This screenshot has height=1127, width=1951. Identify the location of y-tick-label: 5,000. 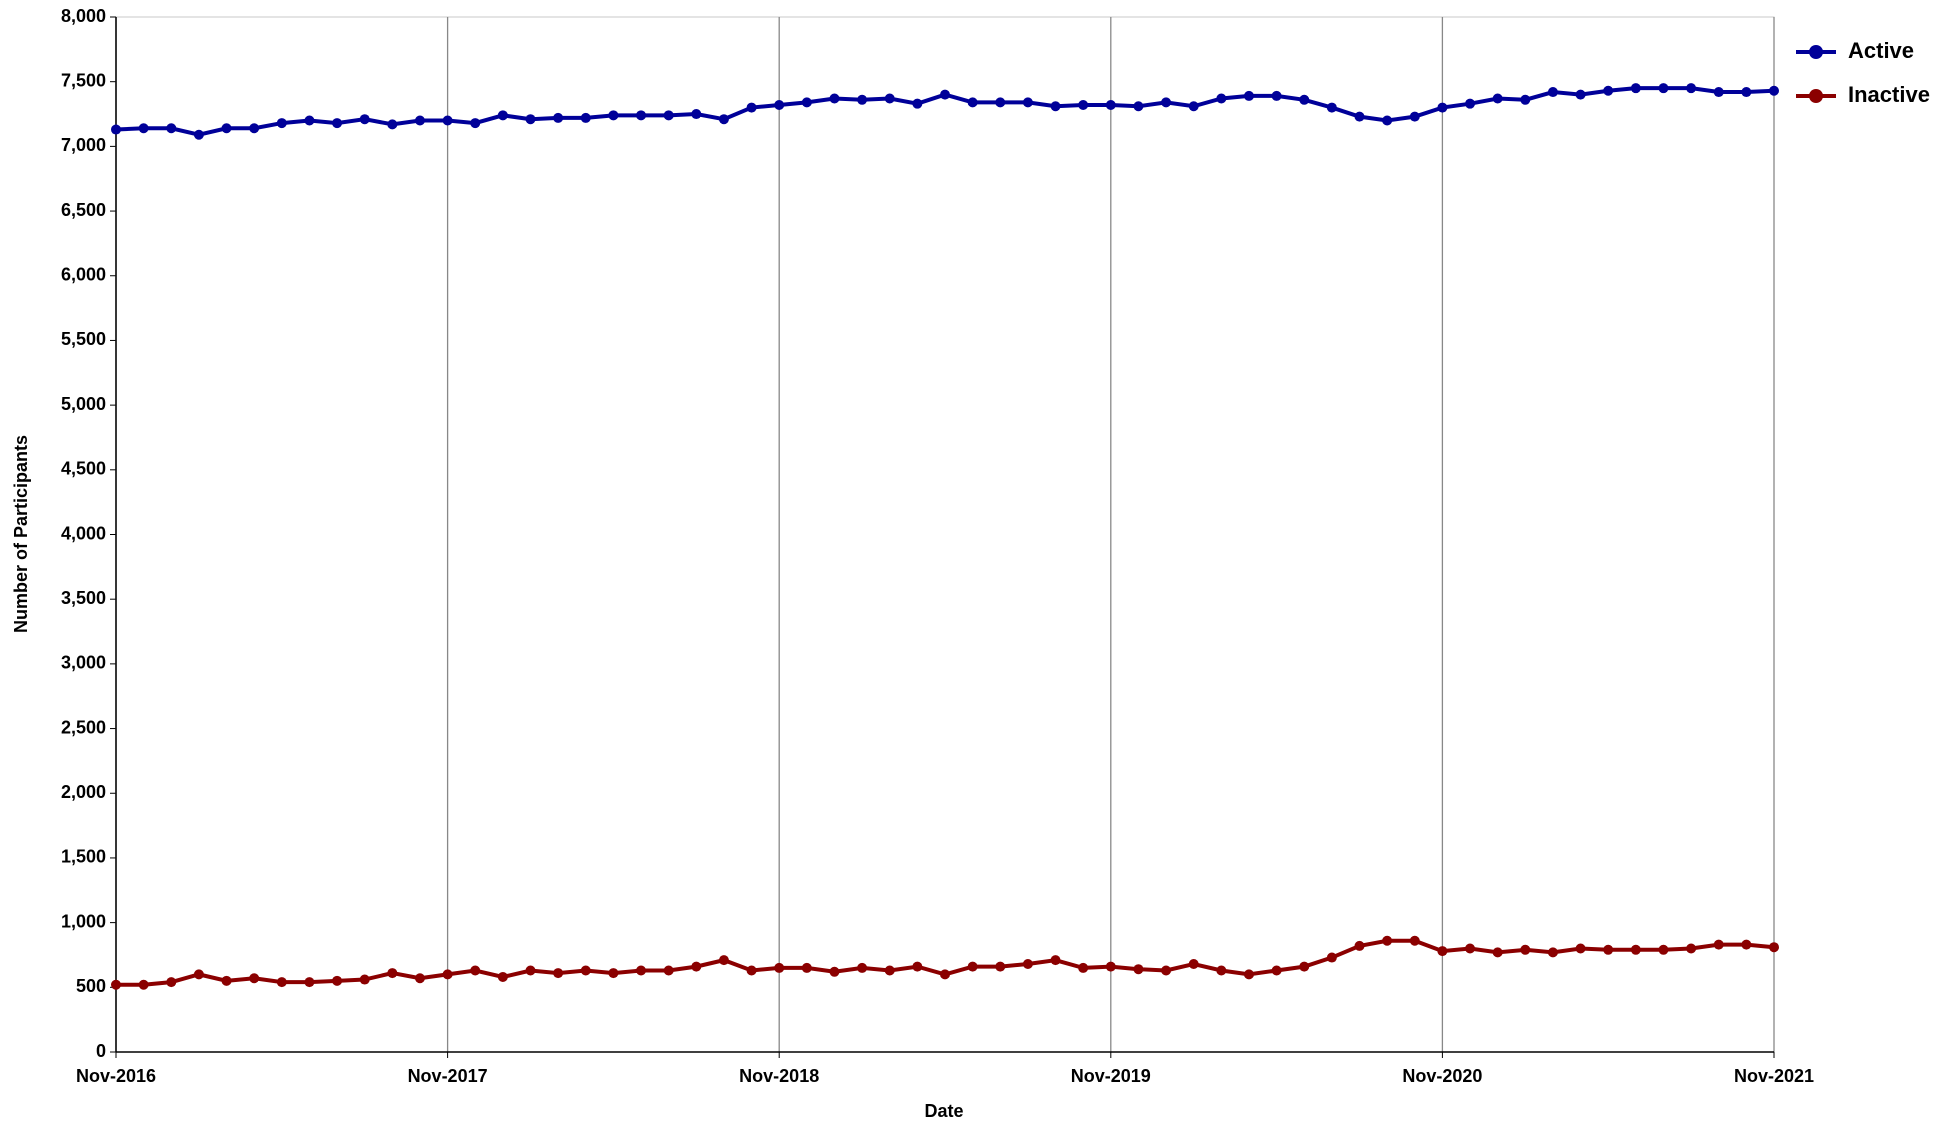
(83, 404).